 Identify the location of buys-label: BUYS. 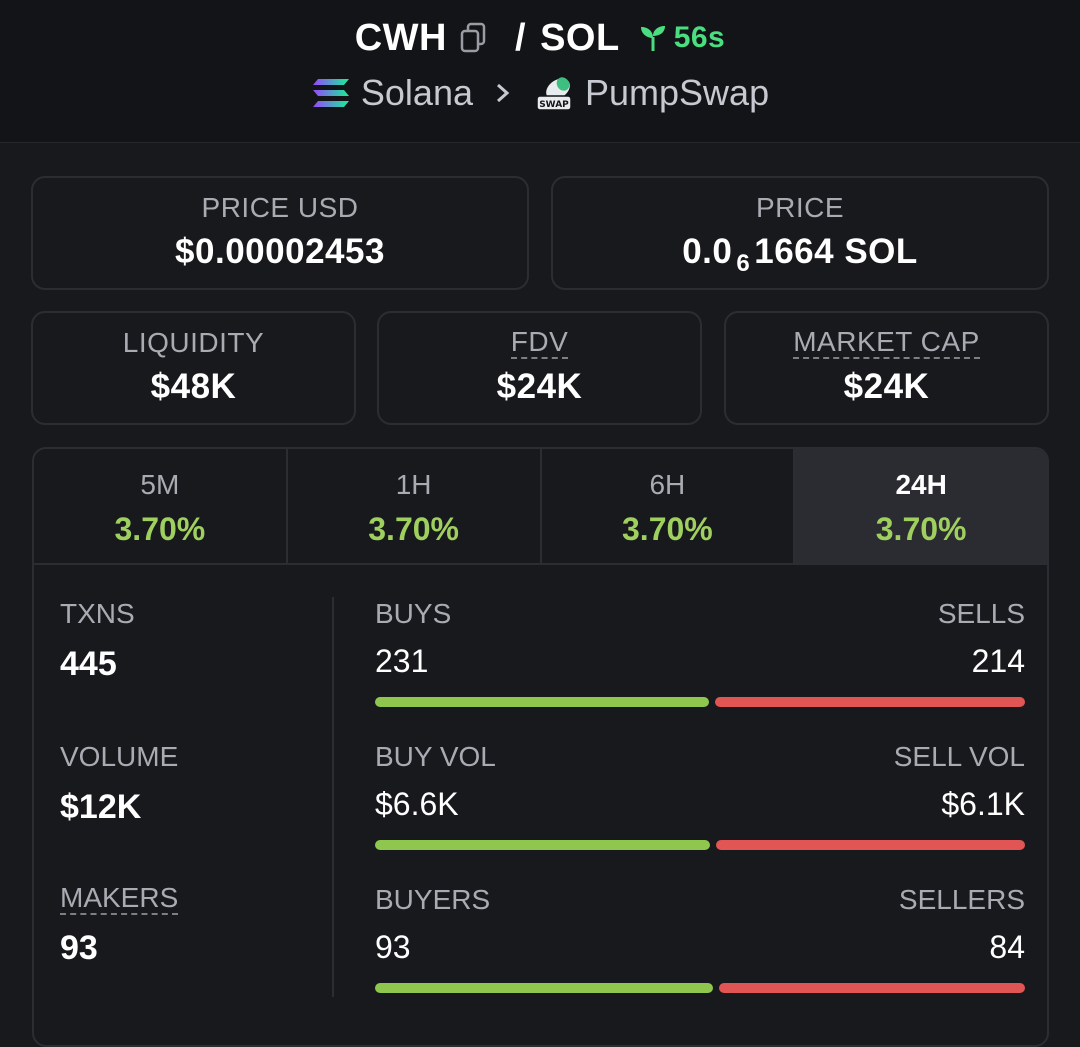
(413, 613).